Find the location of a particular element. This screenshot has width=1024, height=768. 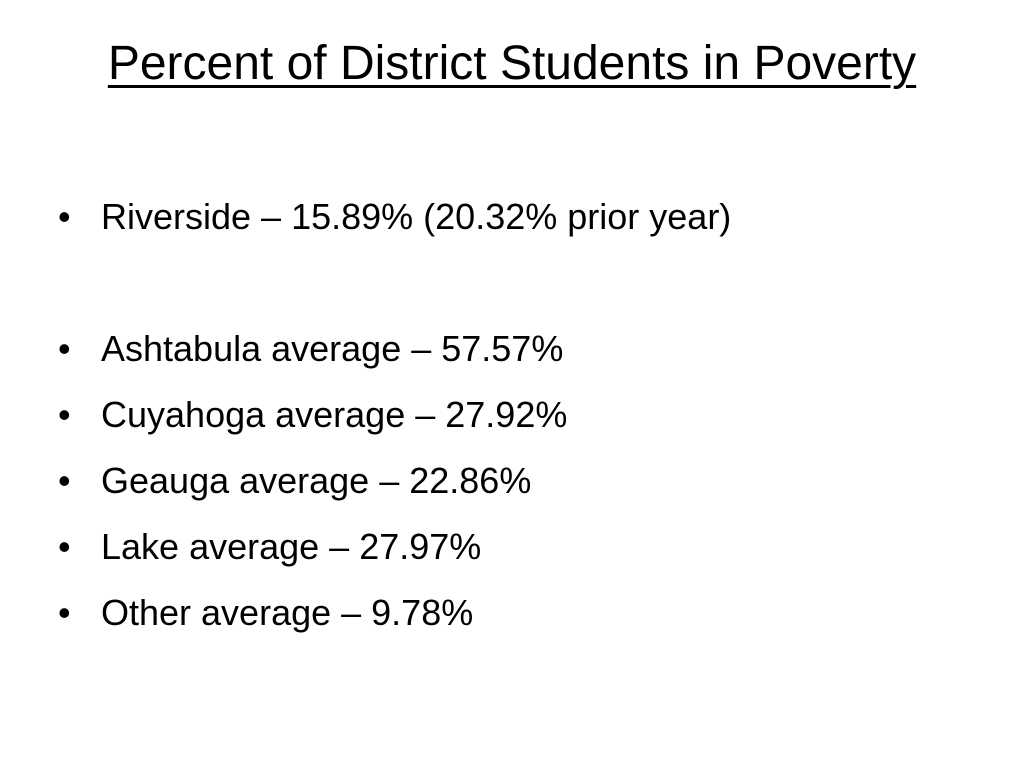

bullet-item: • Other average – 9.78% is located at coordinates (518, 613).